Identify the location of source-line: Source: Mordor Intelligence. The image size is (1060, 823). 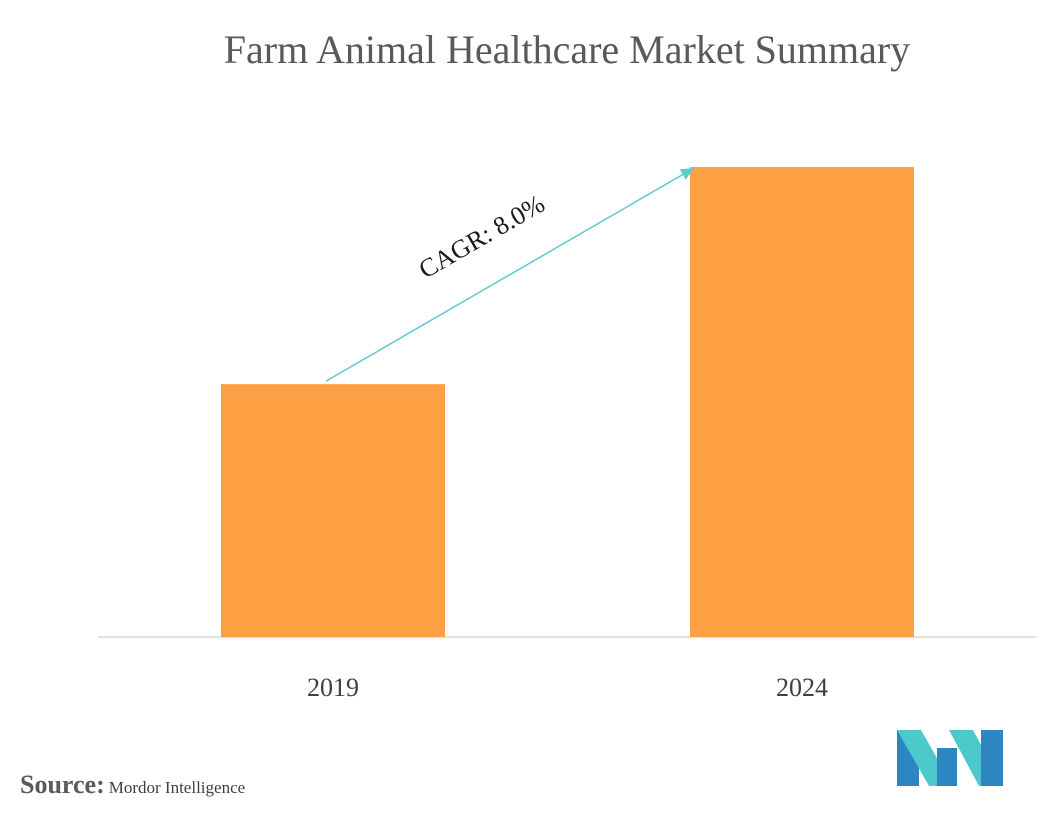
(132, 785).